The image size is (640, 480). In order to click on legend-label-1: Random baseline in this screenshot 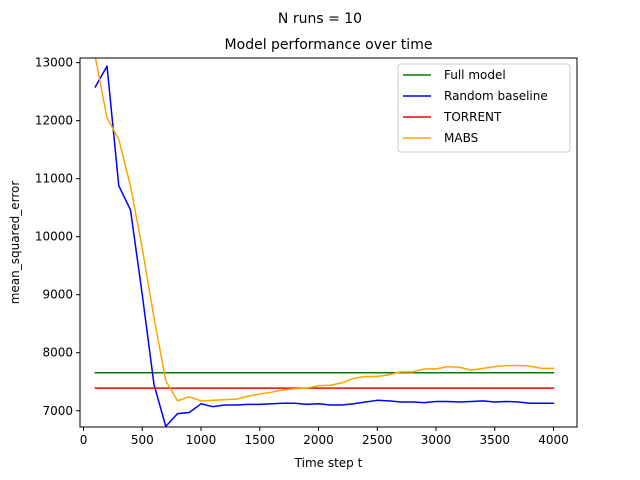, I will do `click(496, 96)`.